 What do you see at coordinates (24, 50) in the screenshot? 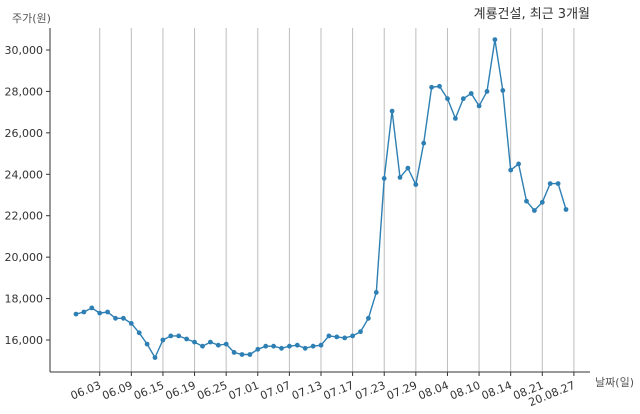
I see `y-tick-label: 30,000` at bounding box center [24, 50].